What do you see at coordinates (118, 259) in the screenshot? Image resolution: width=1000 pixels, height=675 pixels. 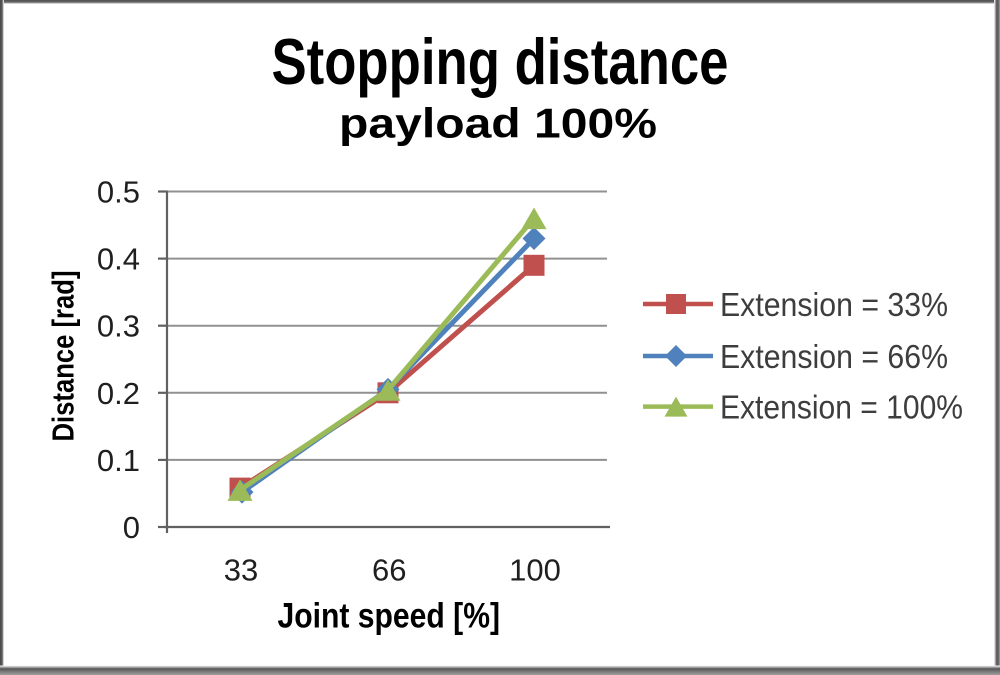 I see `svg-text: 0.4` at bounding box center [118, 259].